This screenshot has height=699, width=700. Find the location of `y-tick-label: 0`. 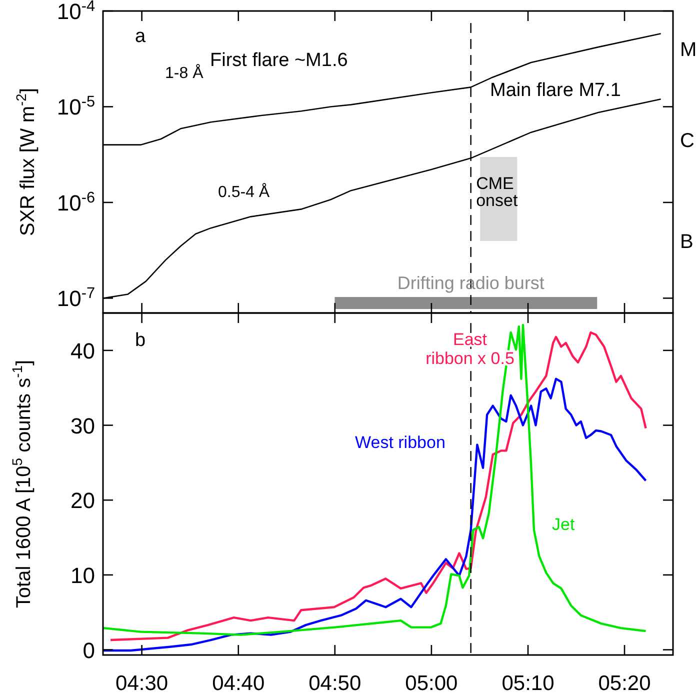

y-tick-label: 0 is located at coordinates (88, 650).